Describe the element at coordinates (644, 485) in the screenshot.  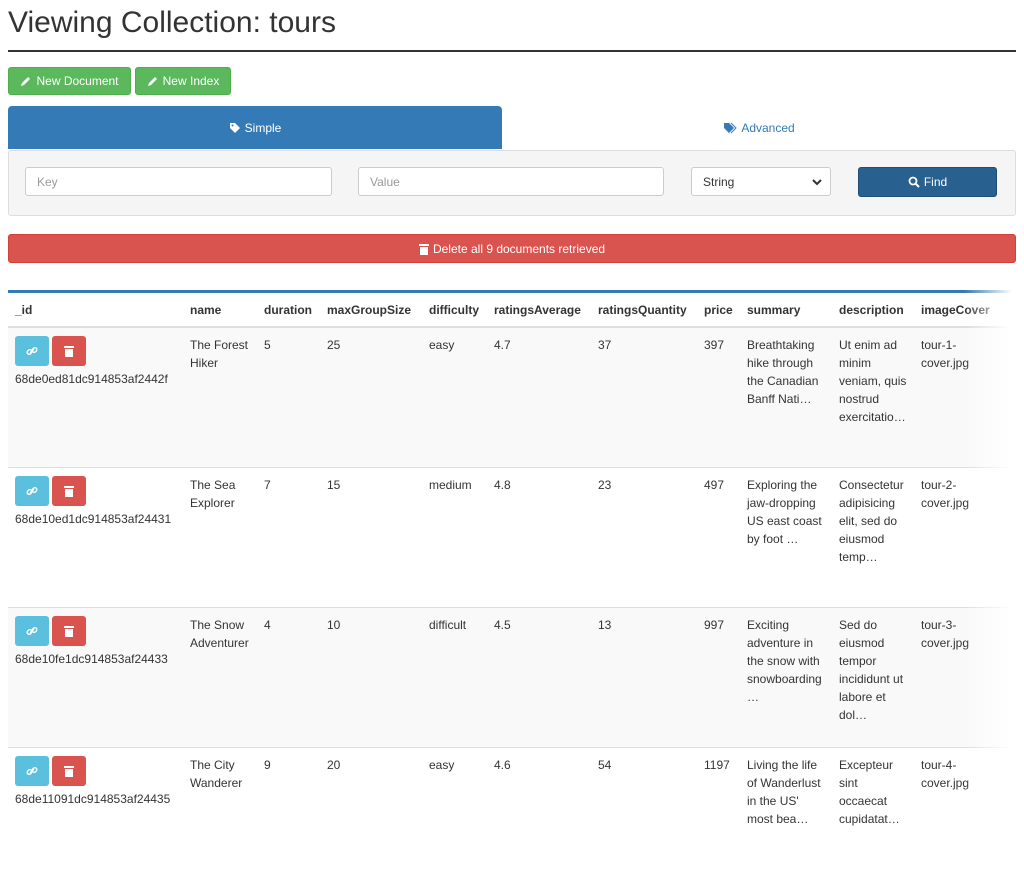
I see `cell-text: 23` at that location.